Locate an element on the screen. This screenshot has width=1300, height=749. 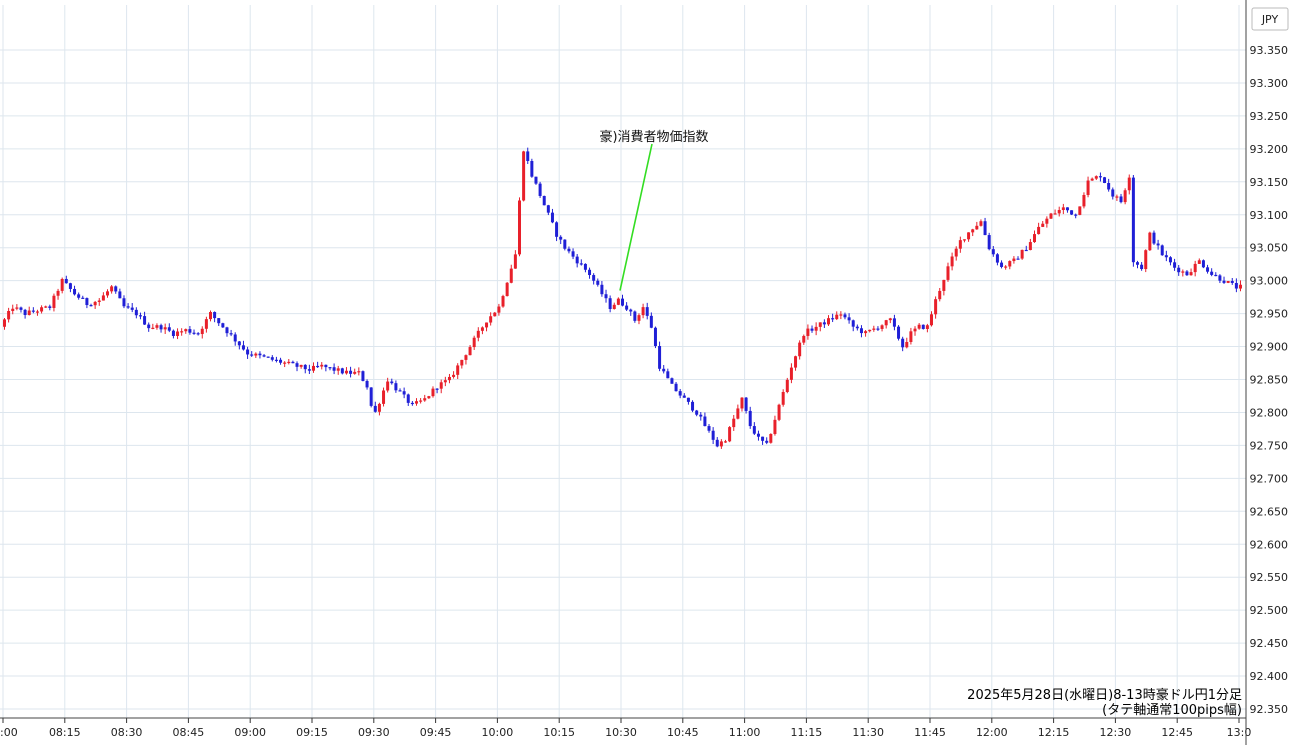
y-tick-label: 93.050 is located at coordinates (1269, 248).